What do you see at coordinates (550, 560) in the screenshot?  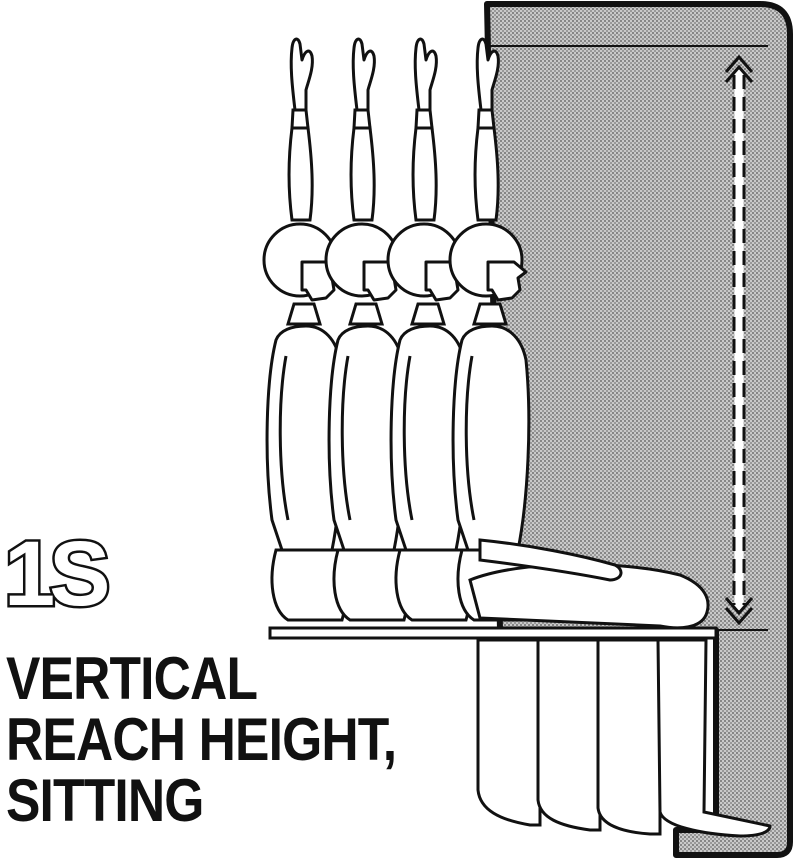 I see `forearm-resting` at bounding box center [550, 560].